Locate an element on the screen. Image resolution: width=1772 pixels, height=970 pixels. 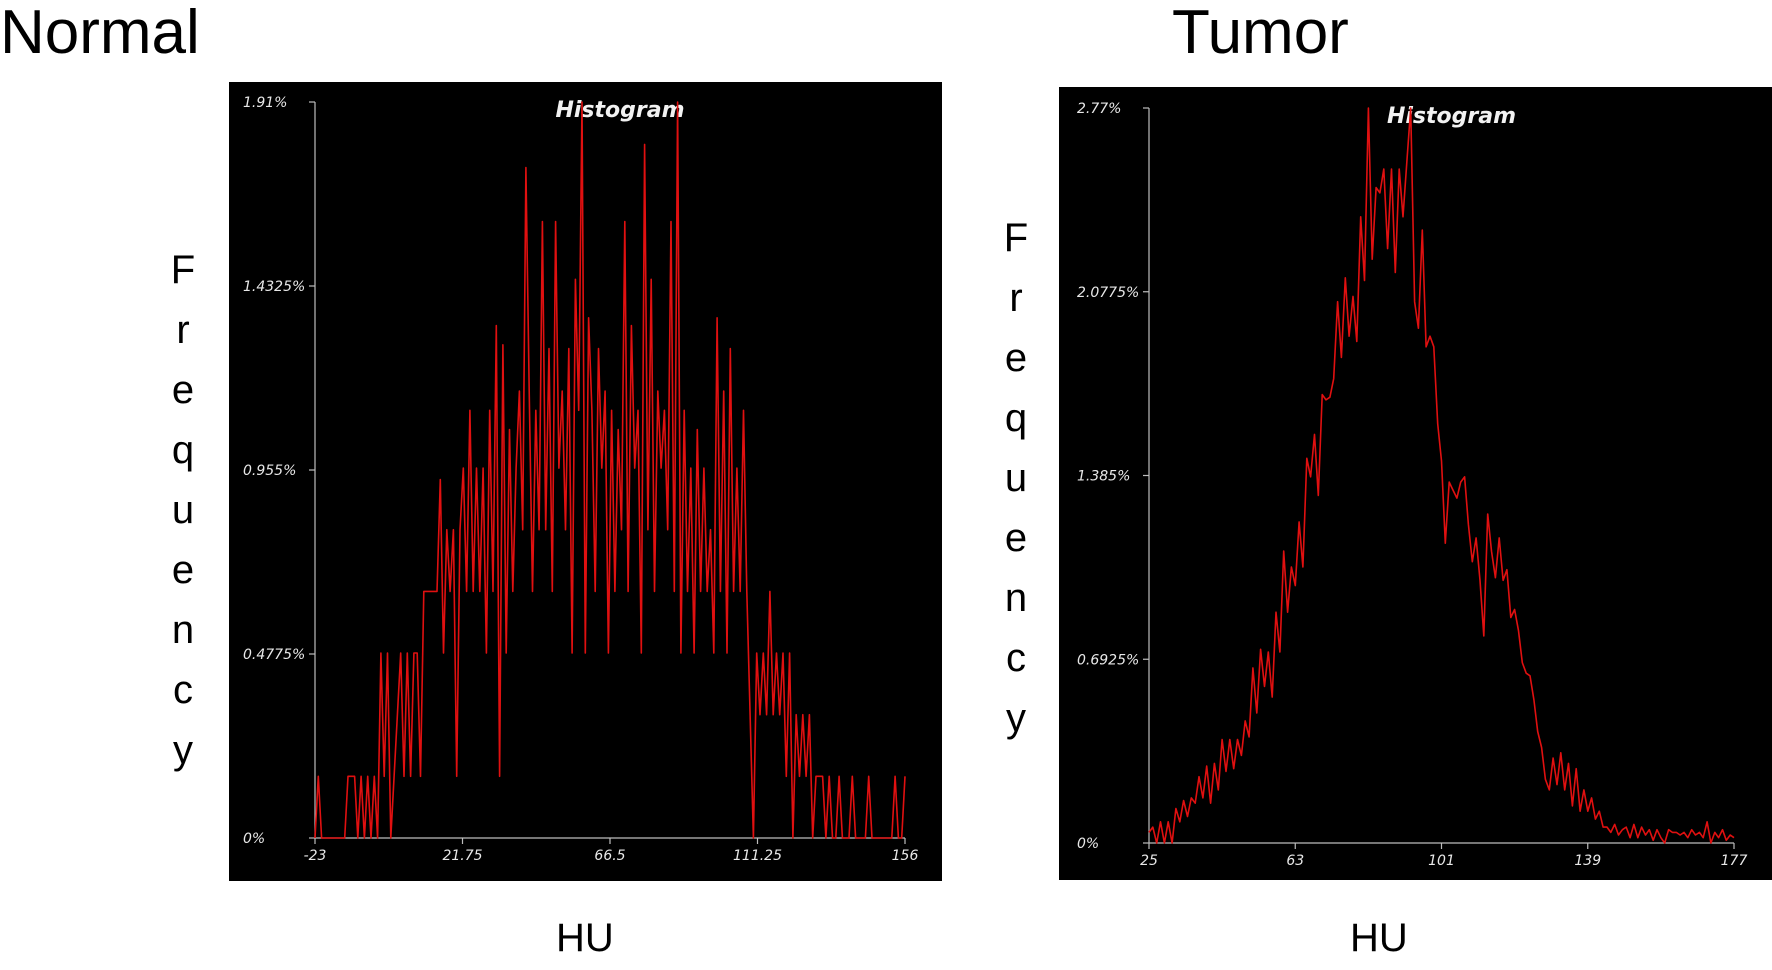
y-tick-label: 1.91% is located at coordinates (265, 103).